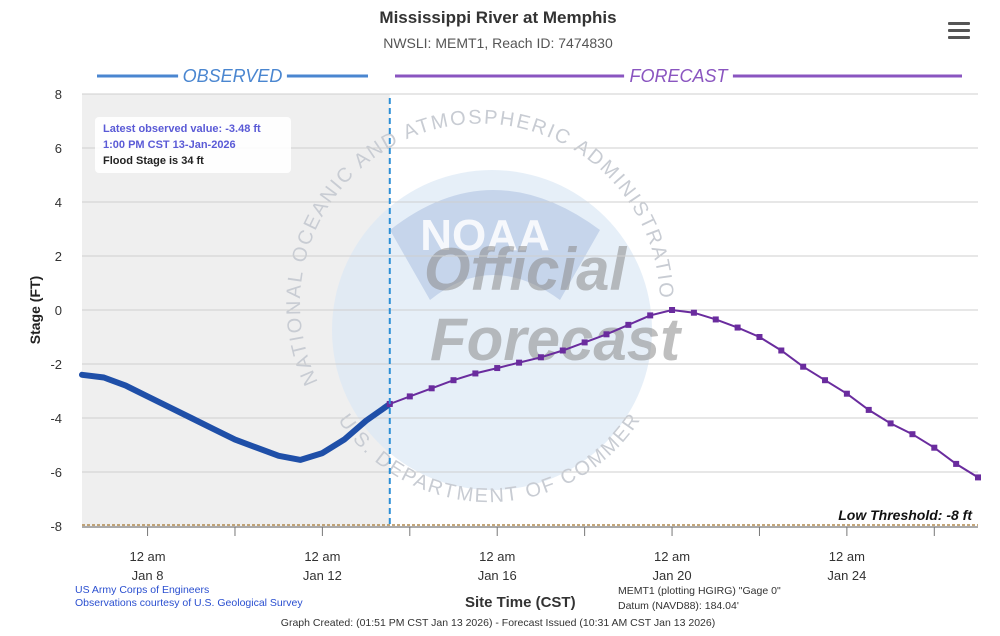 This screenshot has width=1000, height=636. Describe the element at coordinates (498, 43) in the screenshot. I see `chart-subtitle: NWSLI: MEMT1, Reach ID: 7474830` at that location.